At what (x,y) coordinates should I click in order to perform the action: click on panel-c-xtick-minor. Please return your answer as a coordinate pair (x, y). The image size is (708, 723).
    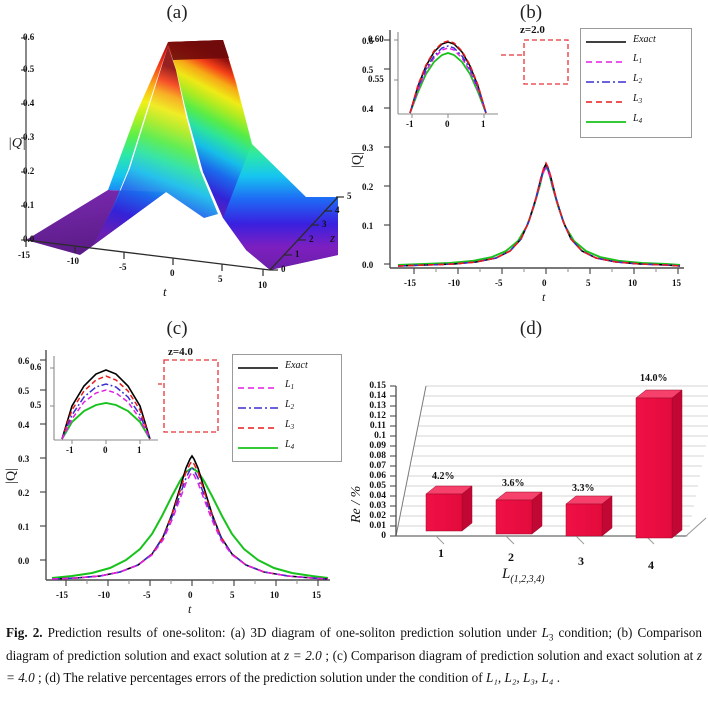
    Looking at the image, I should click on (192, 582).